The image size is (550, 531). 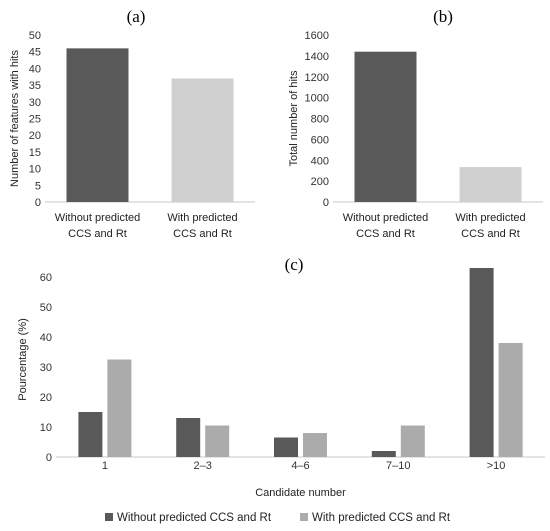 What do you see at coordinates (35, 86) in the screenshot?
I see `panel-a-ytick-35: 35` at bounding box center [35, 86].